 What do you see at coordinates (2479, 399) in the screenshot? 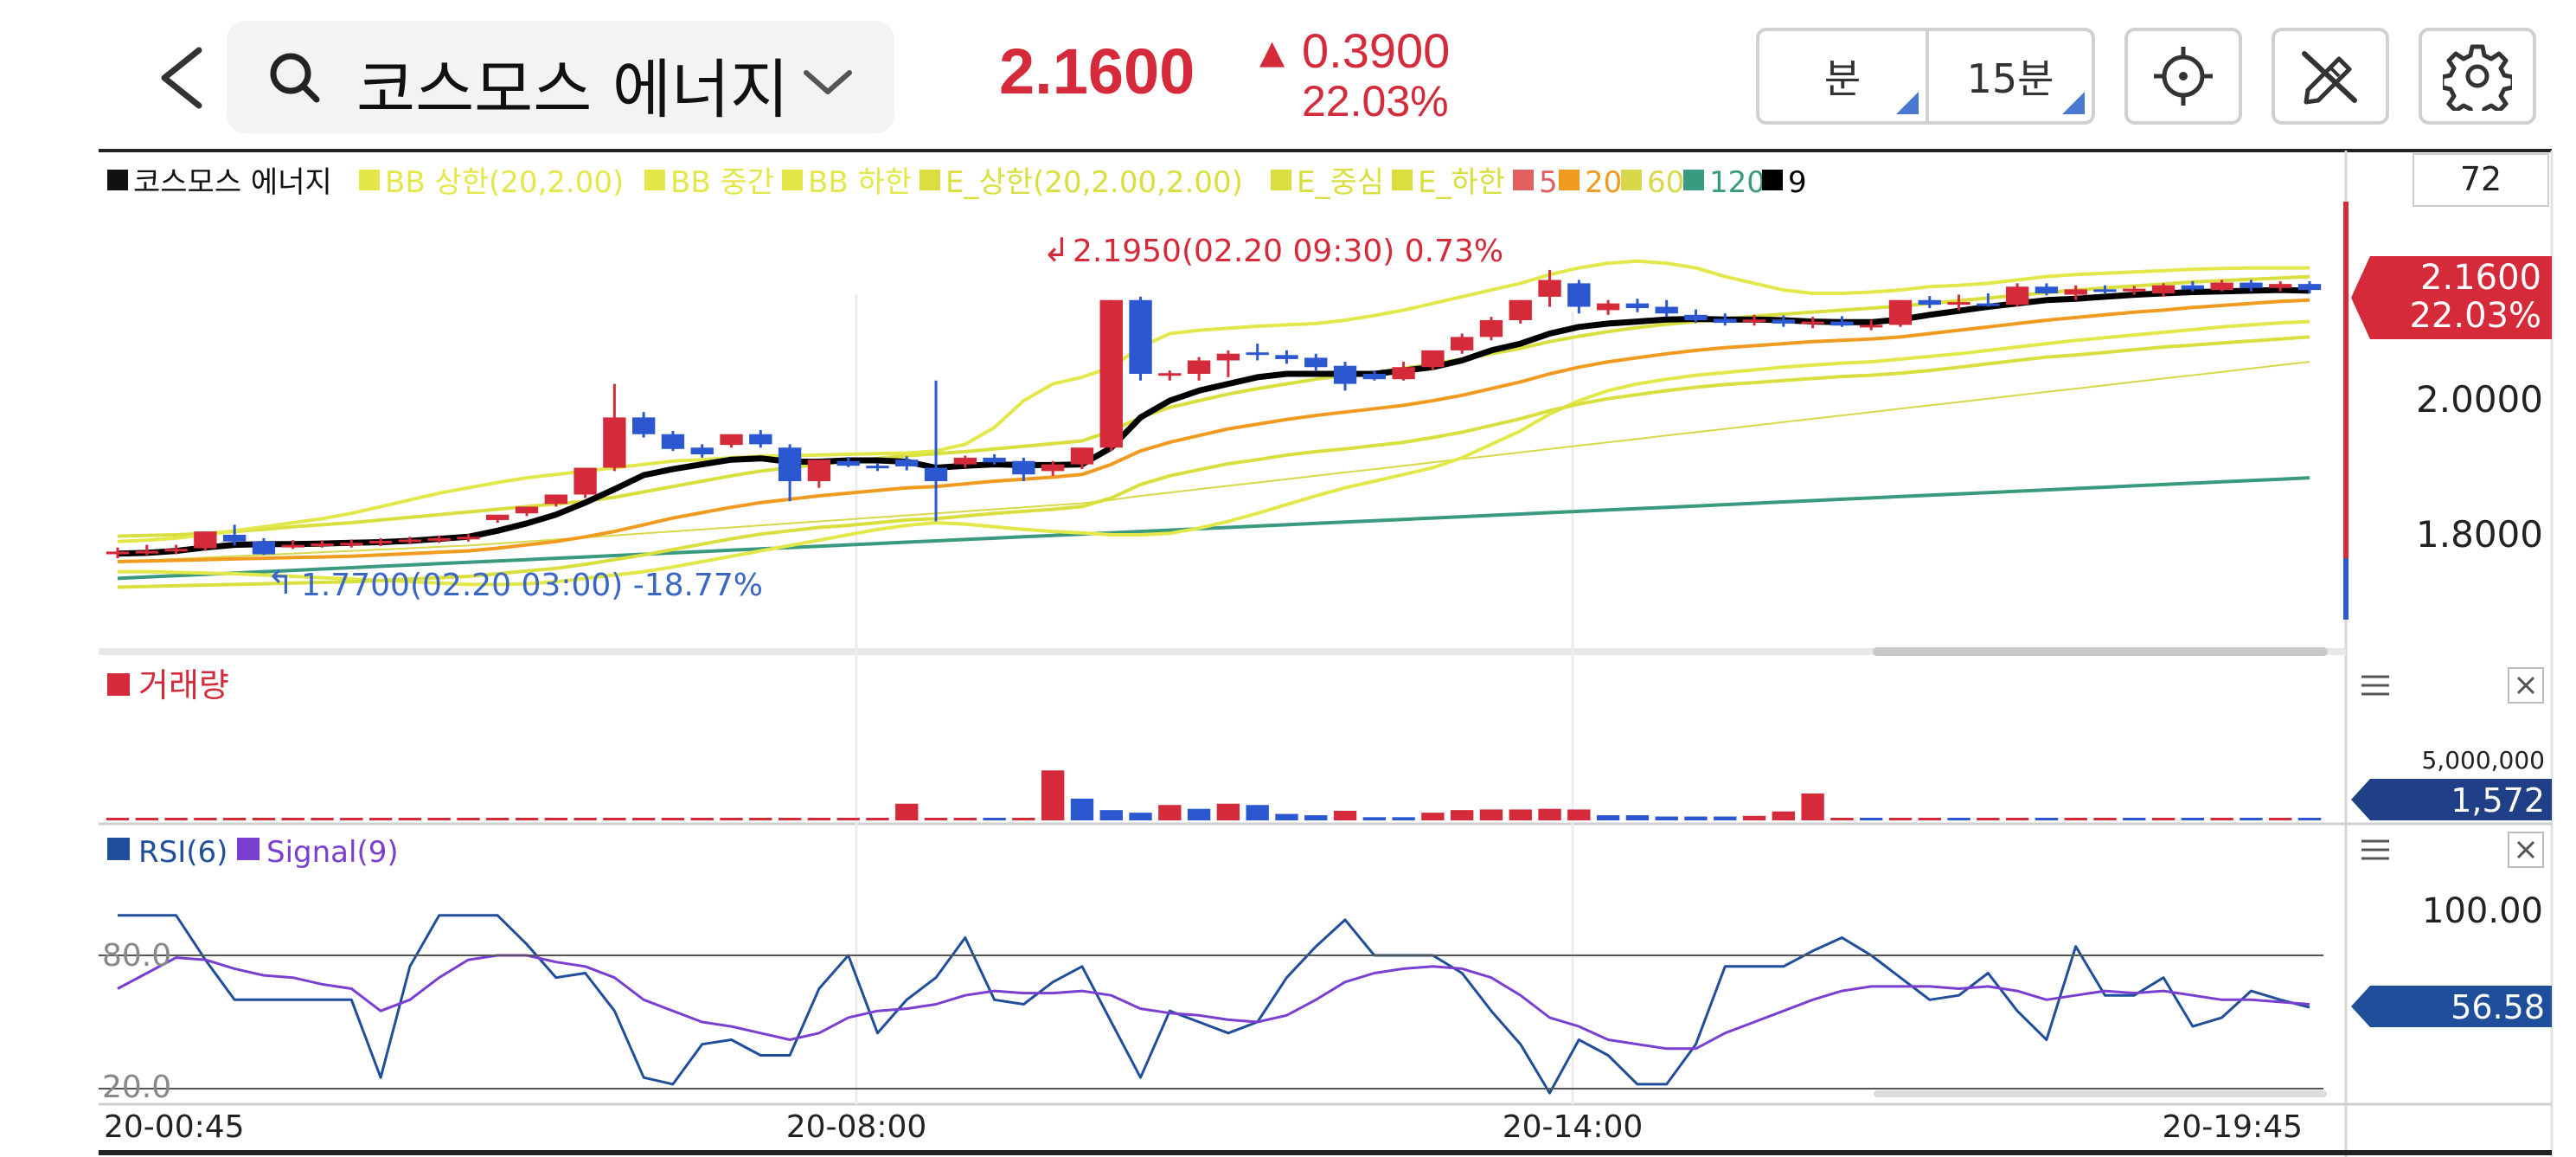
I see `y-tick-2000: 2.0000` at bounding box center [2479, 399].